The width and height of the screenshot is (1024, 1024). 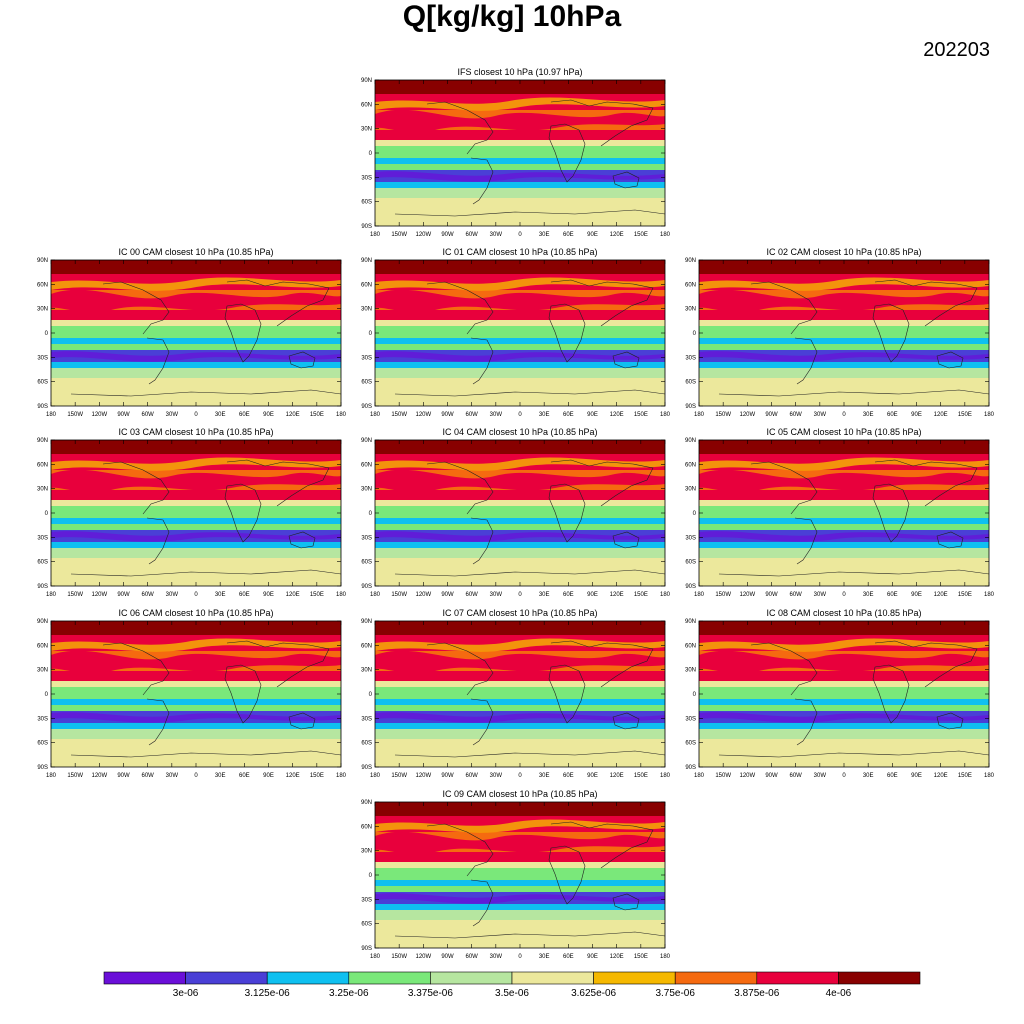 I want to click on lon-tick-label: 30W, so click(x=820, y=415).